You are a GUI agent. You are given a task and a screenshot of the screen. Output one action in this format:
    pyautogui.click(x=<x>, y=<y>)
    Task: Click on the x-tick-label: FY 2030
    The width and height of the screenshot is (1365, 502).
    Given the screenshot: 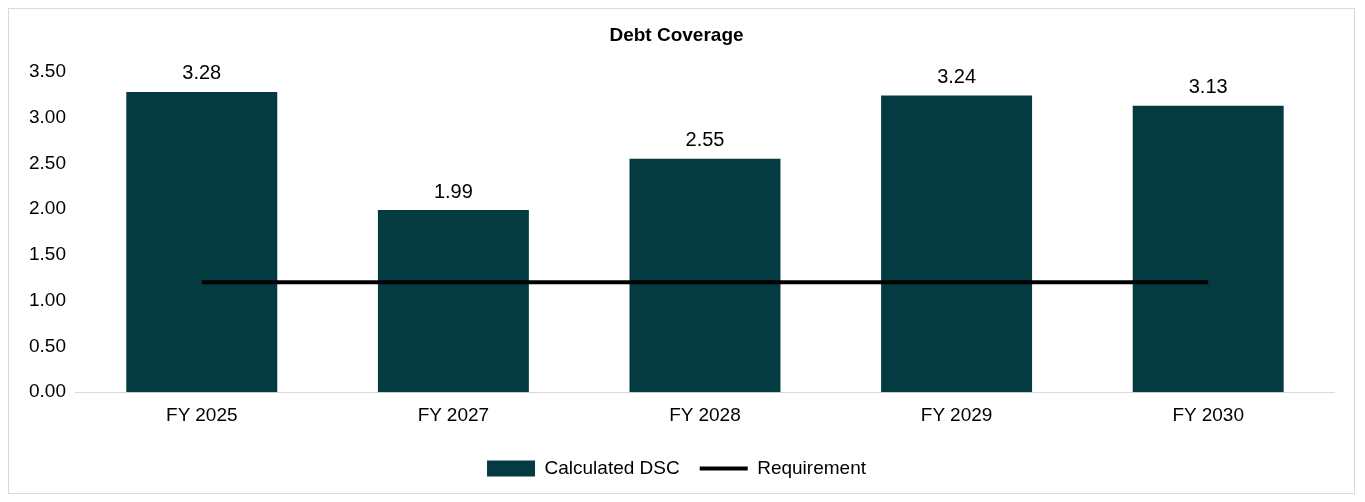 What is the action you would take?
    pyautogui.click(x=1208, y=414)
    